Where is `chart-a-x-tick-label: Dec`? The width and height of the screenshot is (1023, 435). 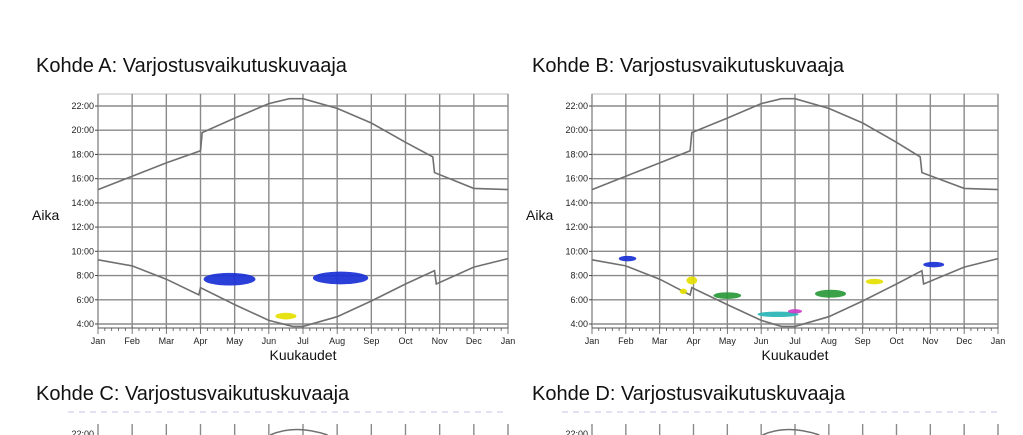
chart-a-x-tick-label: Dec is located at coordinates (474, 341).